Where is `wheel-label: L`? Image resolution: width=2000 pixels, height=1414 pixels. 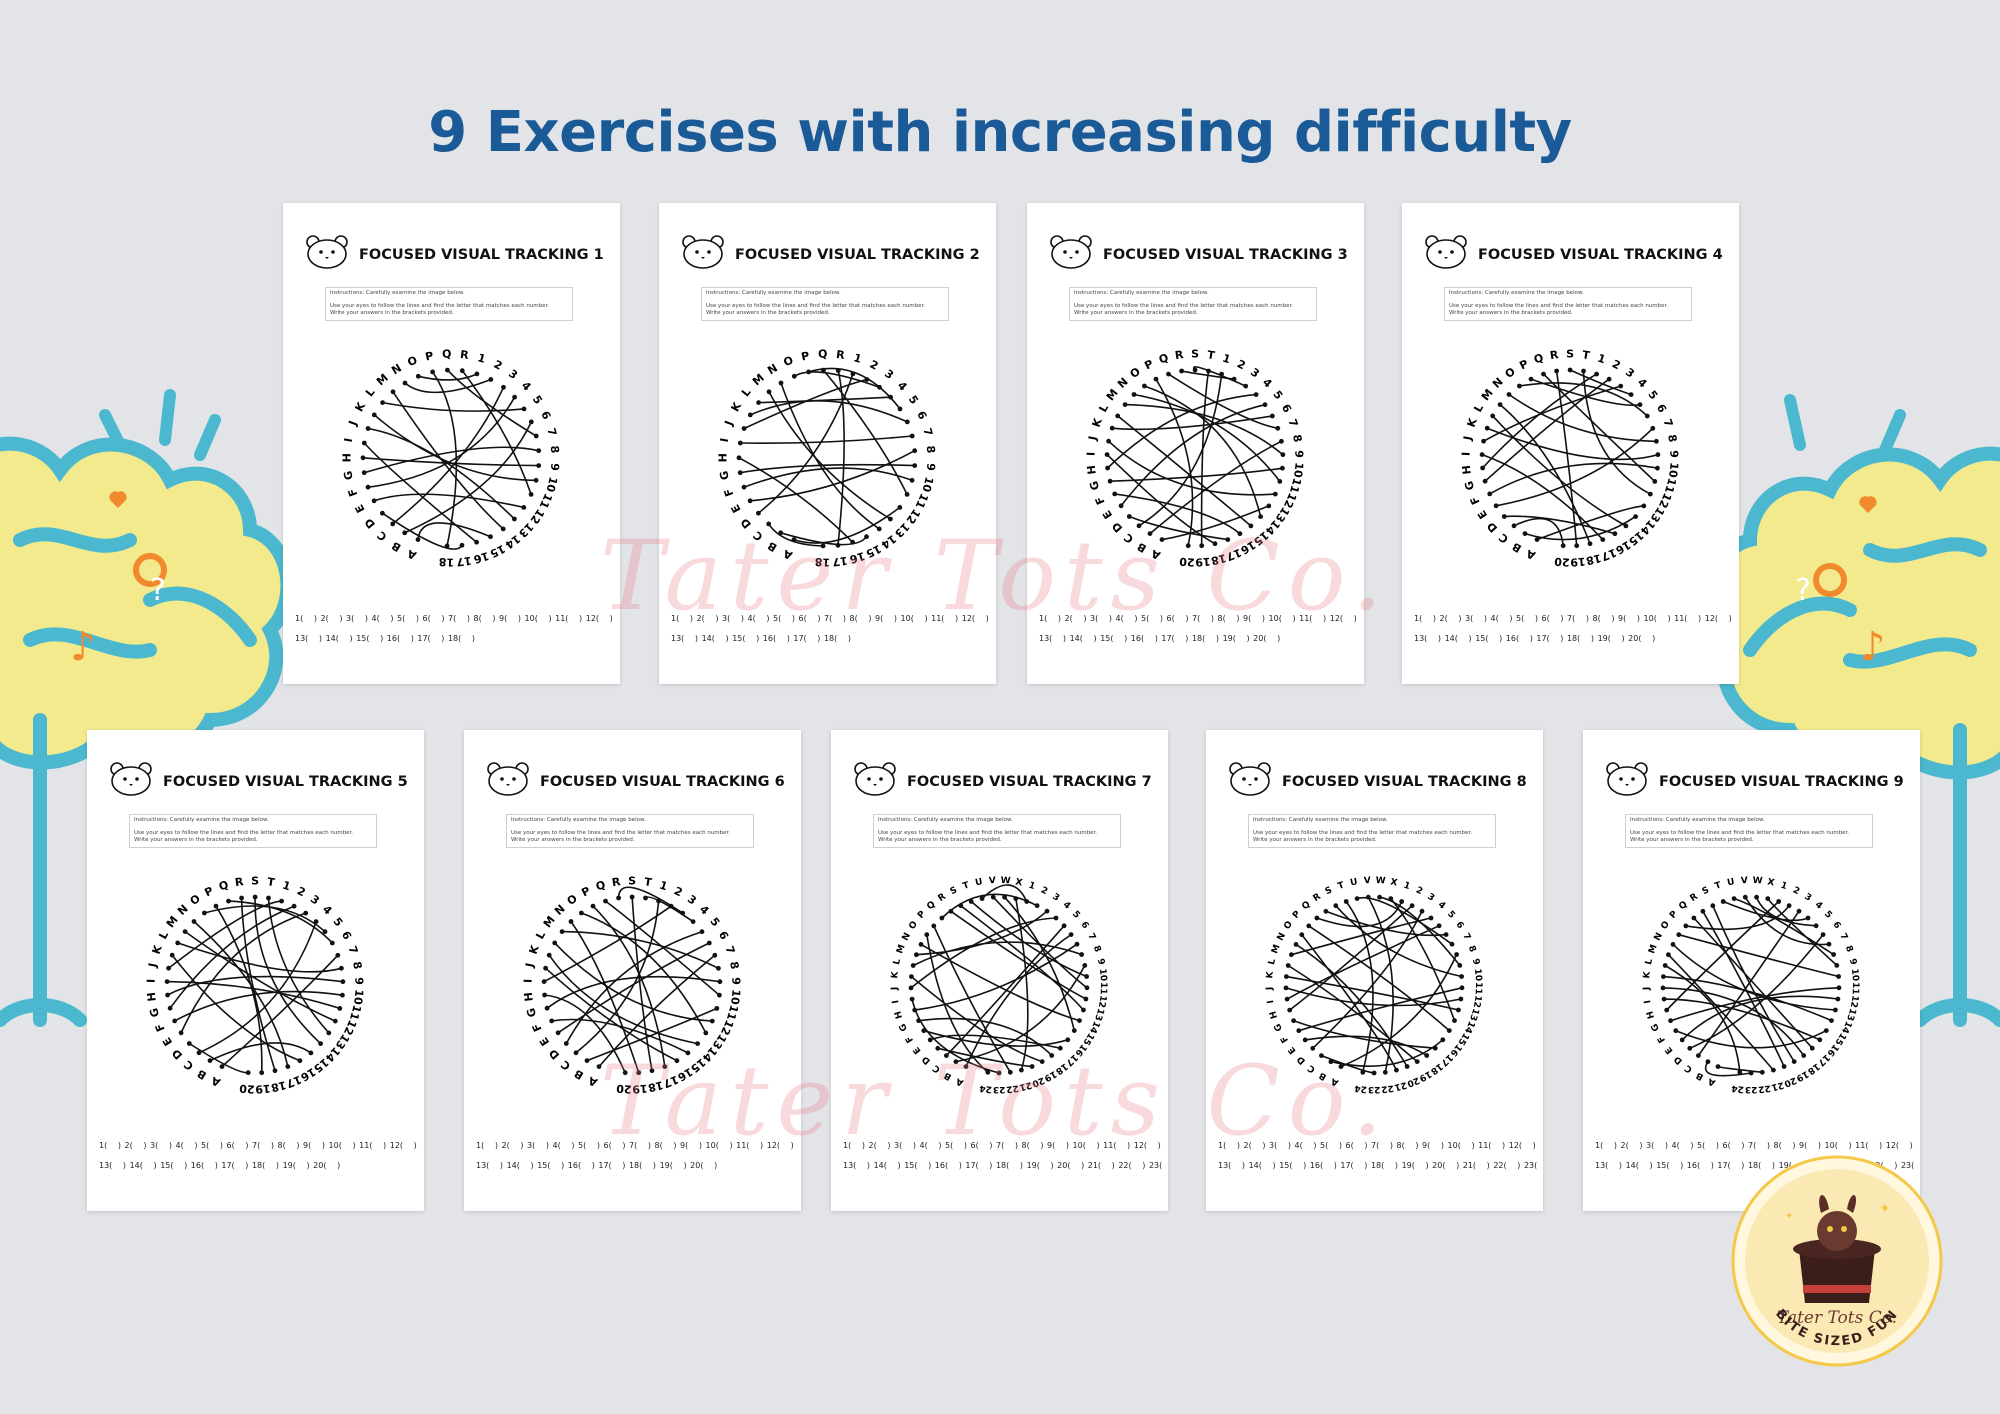 wheel-label: L is located at coordinates (746, 393).